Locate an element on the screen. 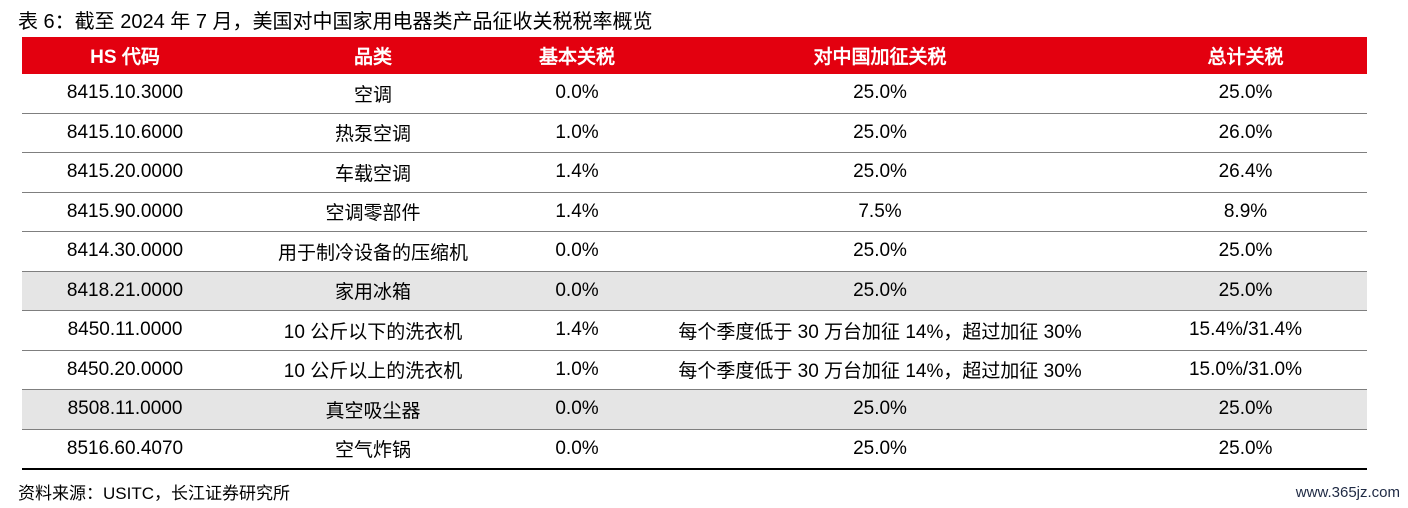 The image size is (1408, 508). cell-category: 用于制冷设备的压缩机 is located at coordinates (373, 251).